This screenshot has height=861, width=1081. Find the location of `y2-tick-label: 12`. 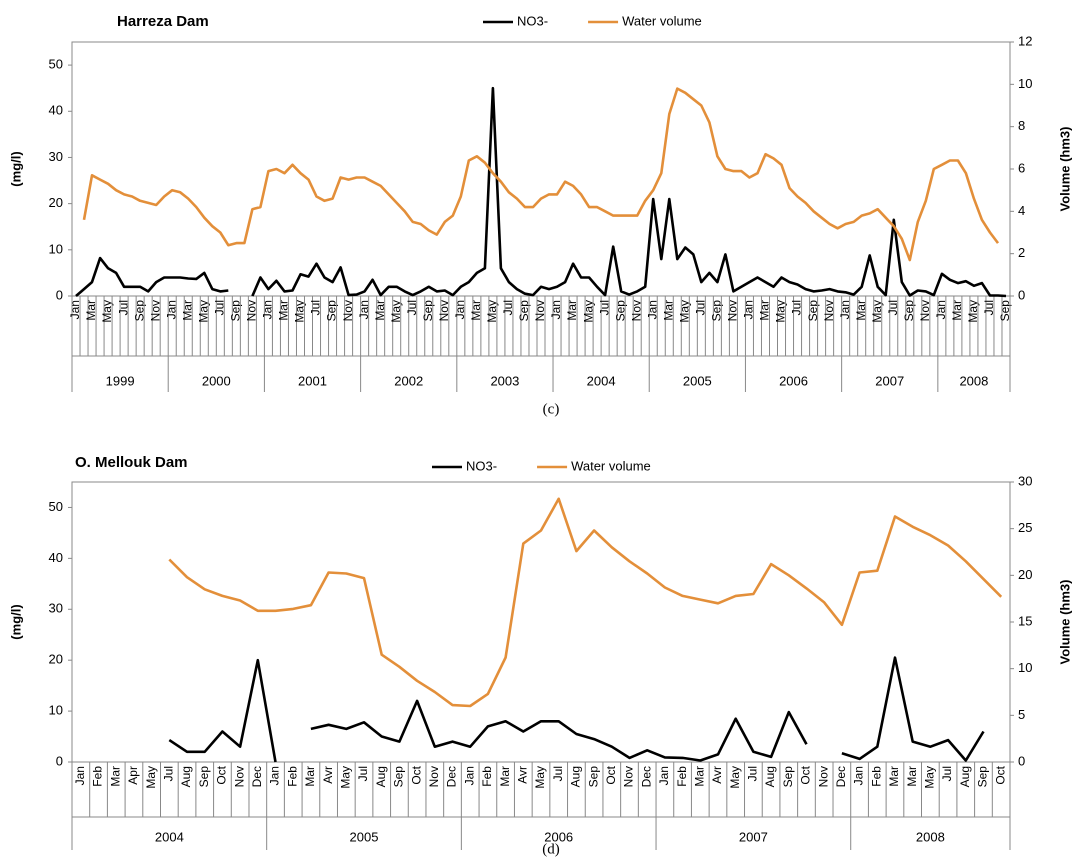

y2-tick-label: 12 is located at coordinates (1025, 40).